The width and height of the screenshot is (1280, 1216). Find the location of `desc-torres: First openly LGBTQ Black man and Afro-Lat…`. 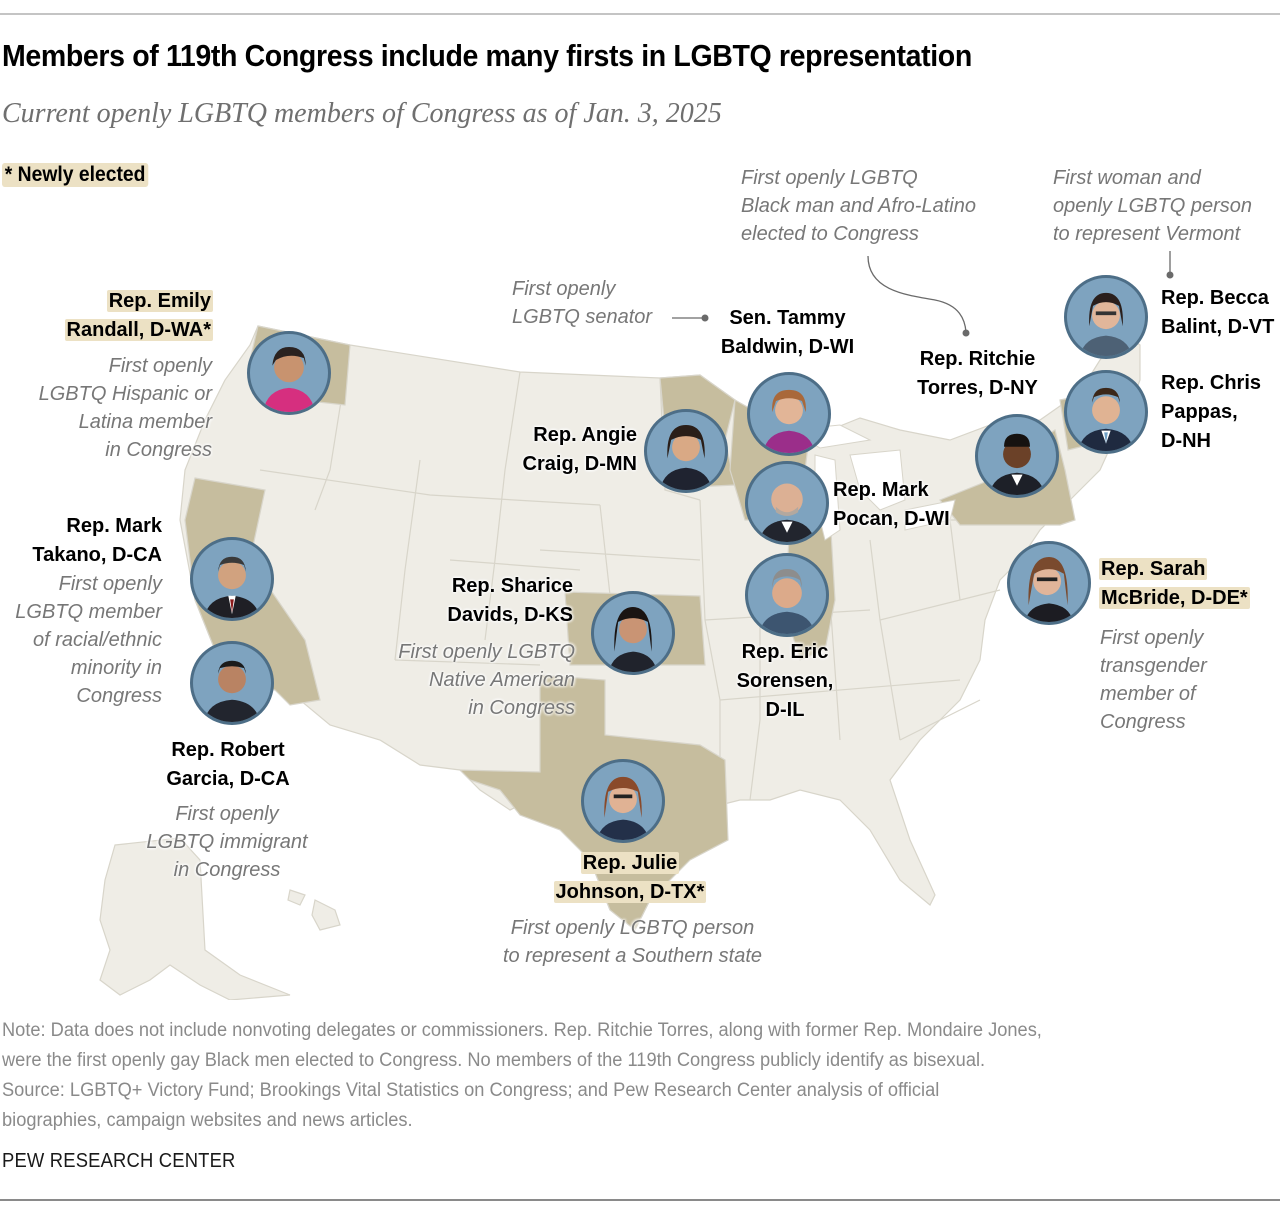

desc-torres: First openly LGBTQ Black man and Afro-Lat… is located at coordinates (858, 206).